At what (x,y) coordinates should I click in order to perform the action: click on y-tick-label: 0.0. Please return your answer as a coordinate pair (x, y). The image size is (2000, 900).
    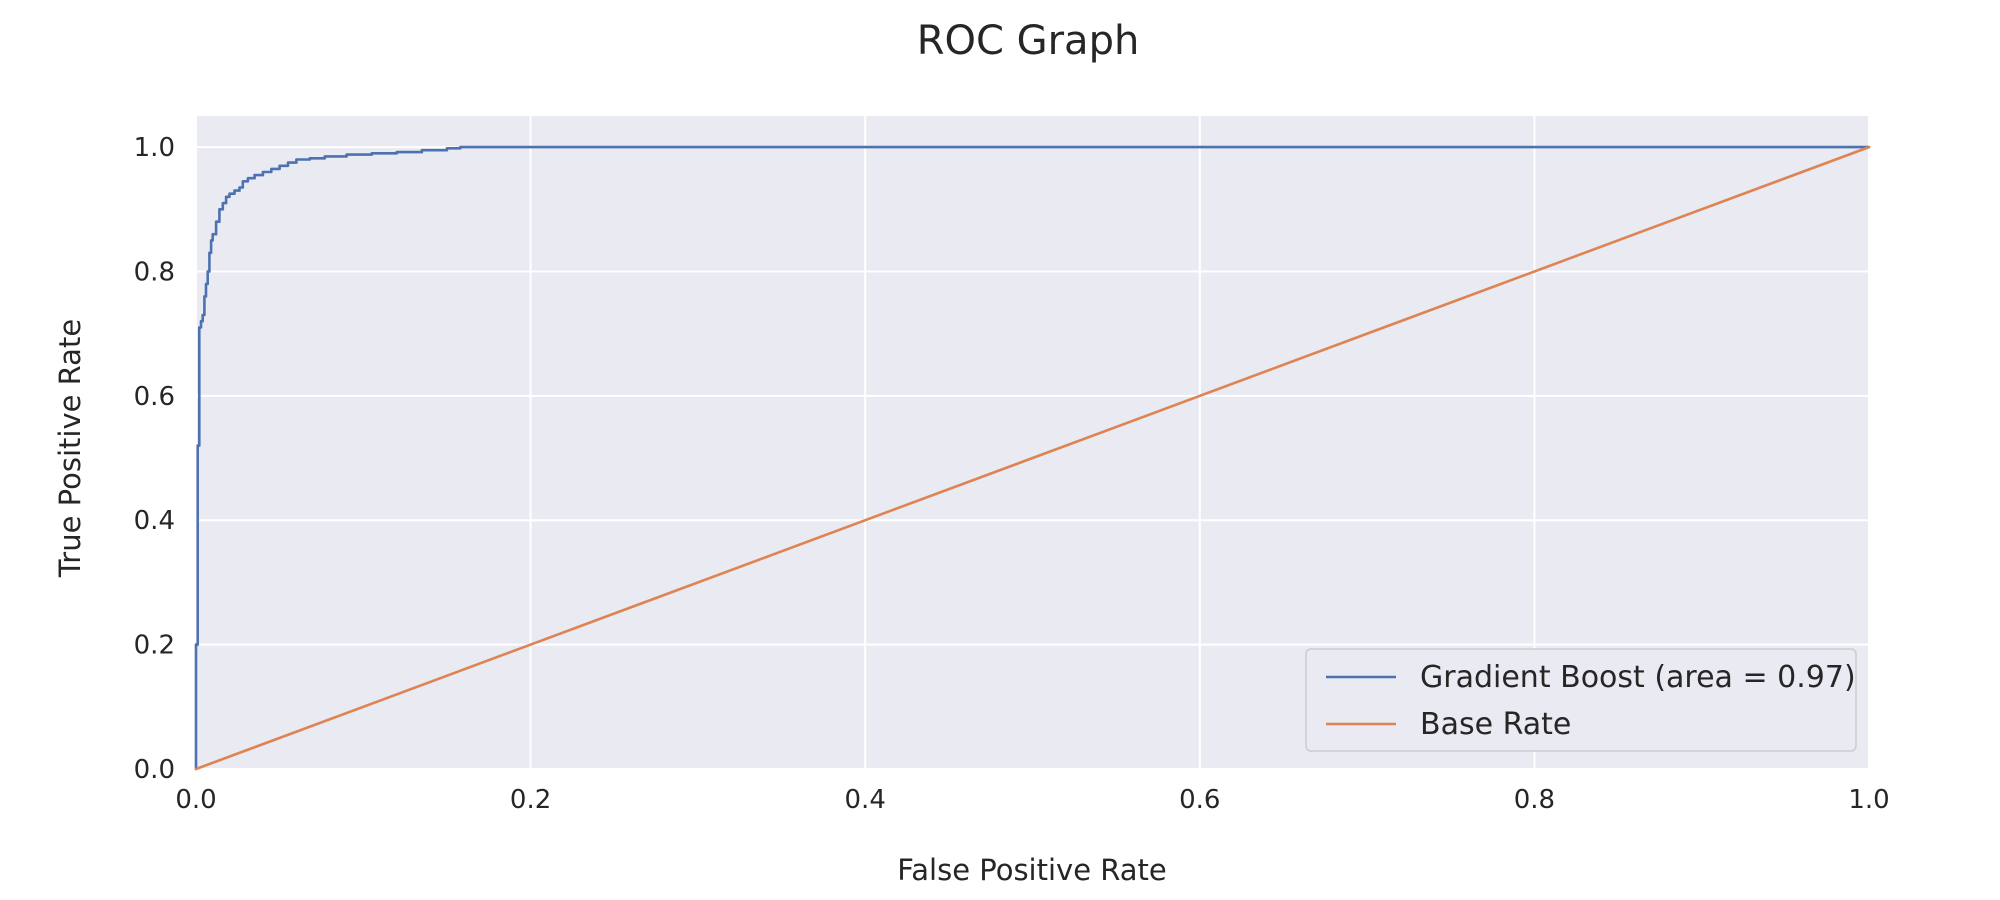
    Looking at the image, I should click on (154, 770).